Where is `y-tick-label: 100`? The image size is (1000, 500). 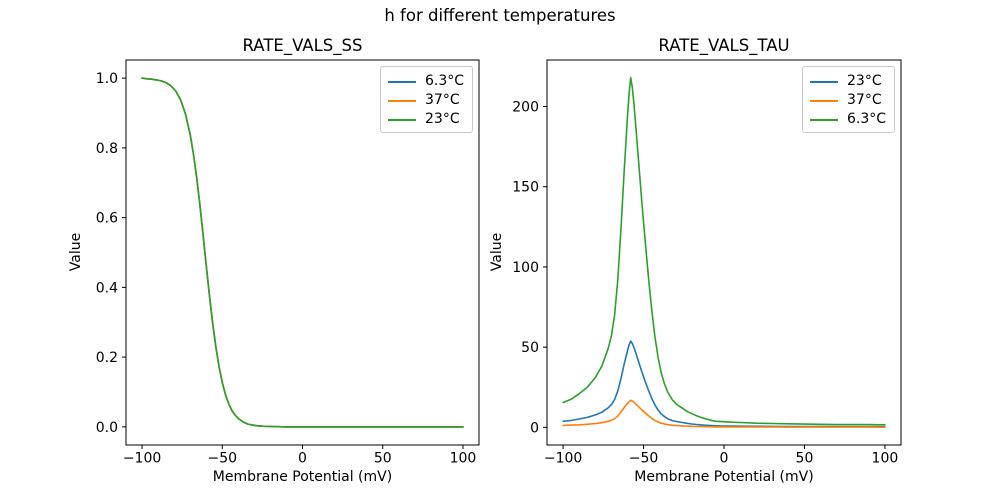 y-tick-label: 100 is located at coordinates (525, 268).